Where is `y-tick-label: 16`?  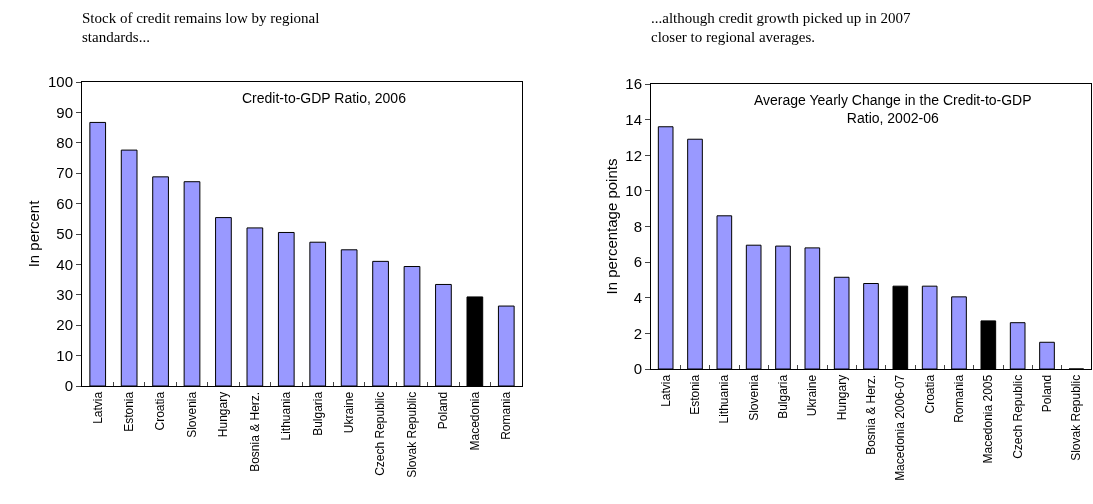 y-tick-label: 16 is located at coordinates (633, 84).